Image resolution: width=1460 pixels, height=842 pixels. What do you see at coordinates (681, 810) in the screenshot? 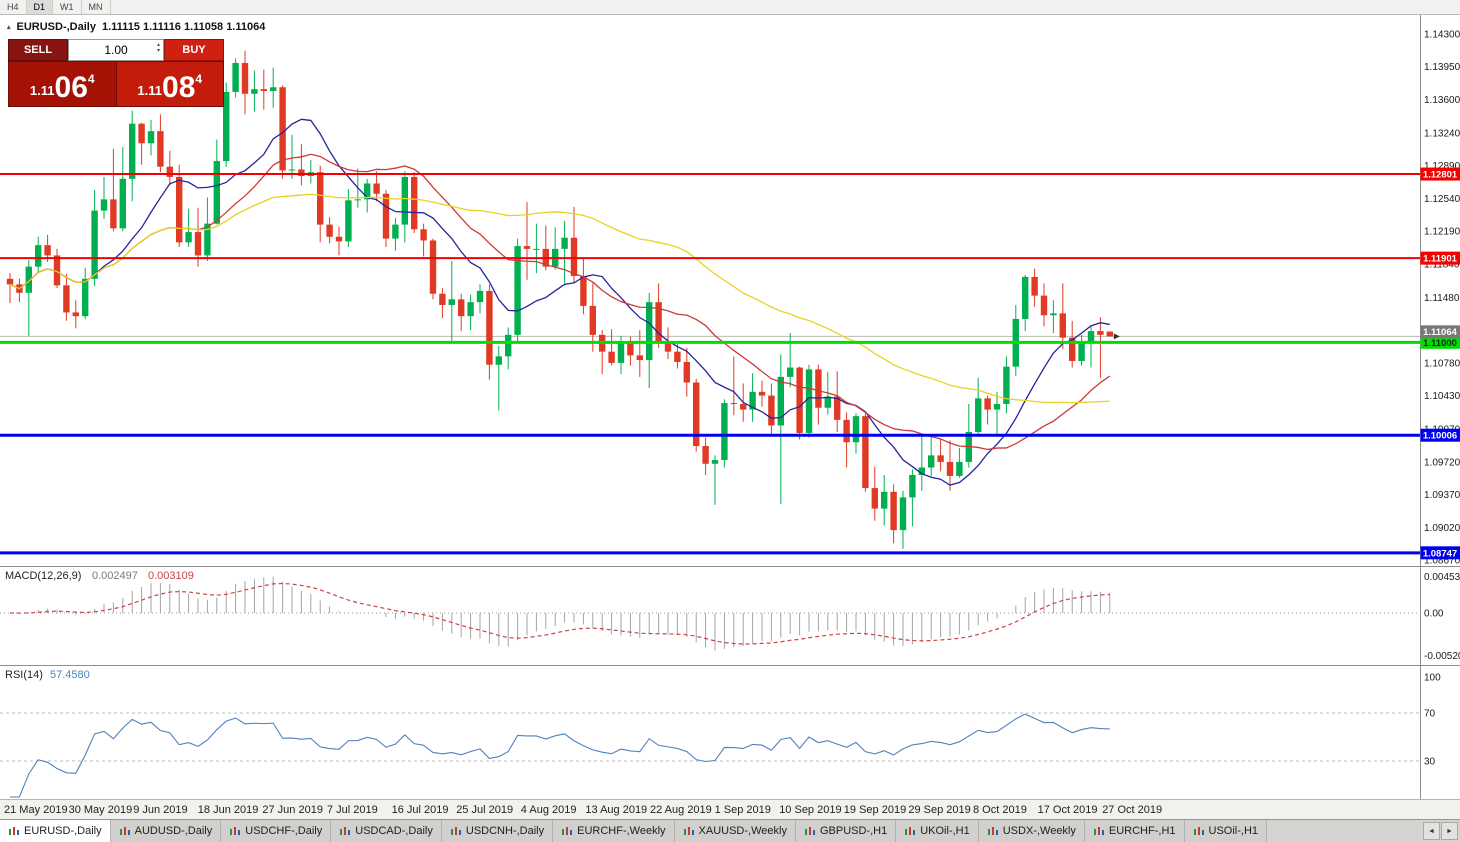
I see `svg-text: 22 Aug 2019` at bounding box center [681, 810].